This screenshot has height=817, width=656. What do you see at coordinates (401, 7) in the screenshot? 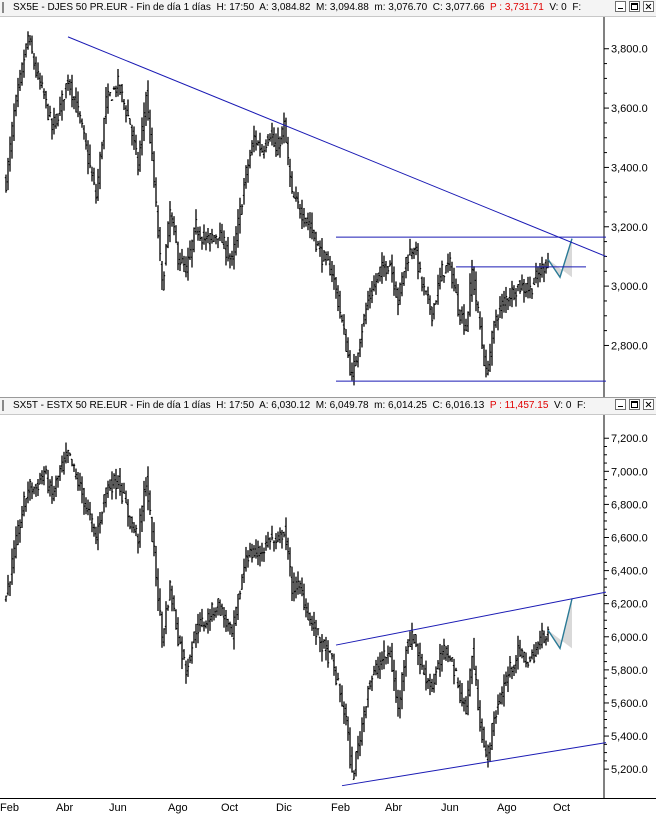
I see `header-low: m: 3,076.70` at bounding box center [401, 7].